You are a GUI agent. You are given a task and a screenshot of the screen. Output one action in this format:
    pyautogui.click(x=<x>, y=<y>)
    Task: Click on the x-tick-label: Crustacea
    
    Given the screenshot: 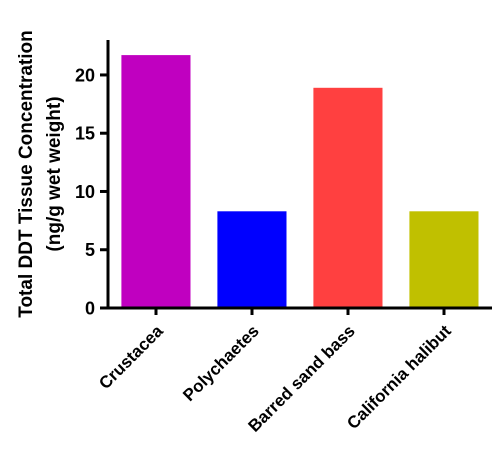 What is the action you would take?
    pyautogui.click(x=131, y=357)
    